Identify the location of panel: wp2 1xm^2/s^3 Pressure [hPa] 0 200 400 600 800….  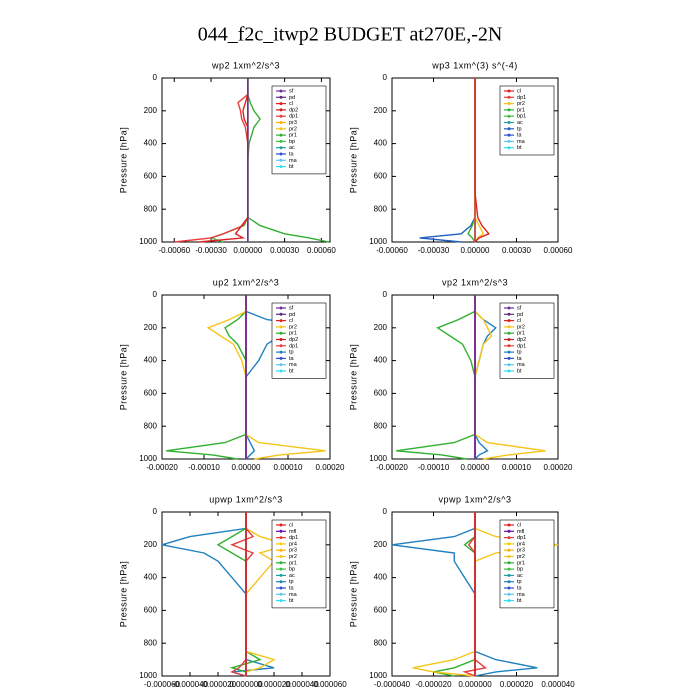
(227, 157).